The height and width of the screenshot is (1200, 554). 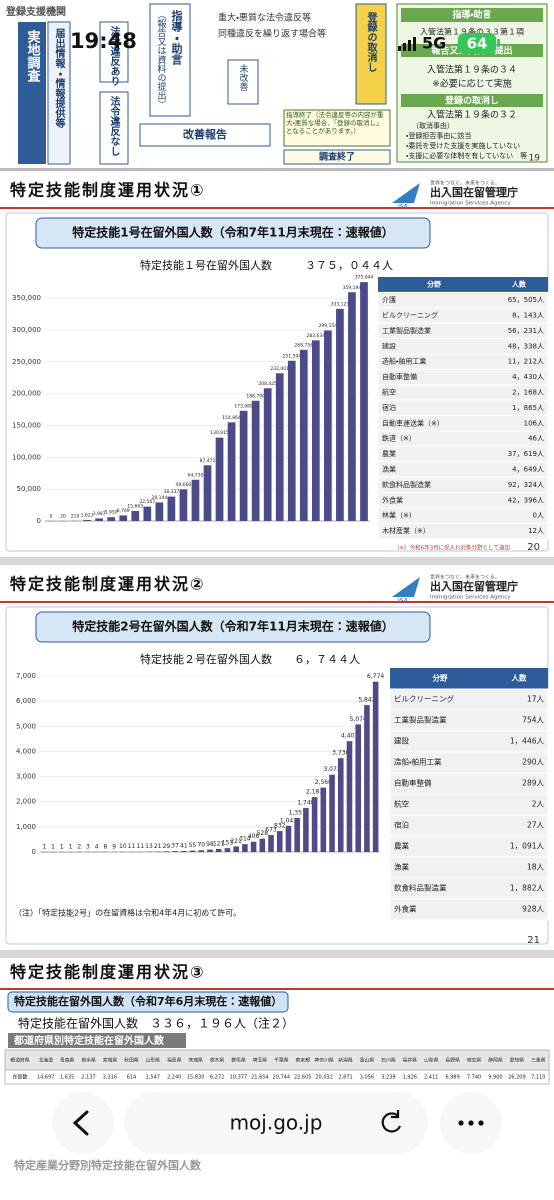 What do you see at coordinates (527, 846) in the screenshot?
I see `table-cell: 1，091人` at bounding box center [527, 846].